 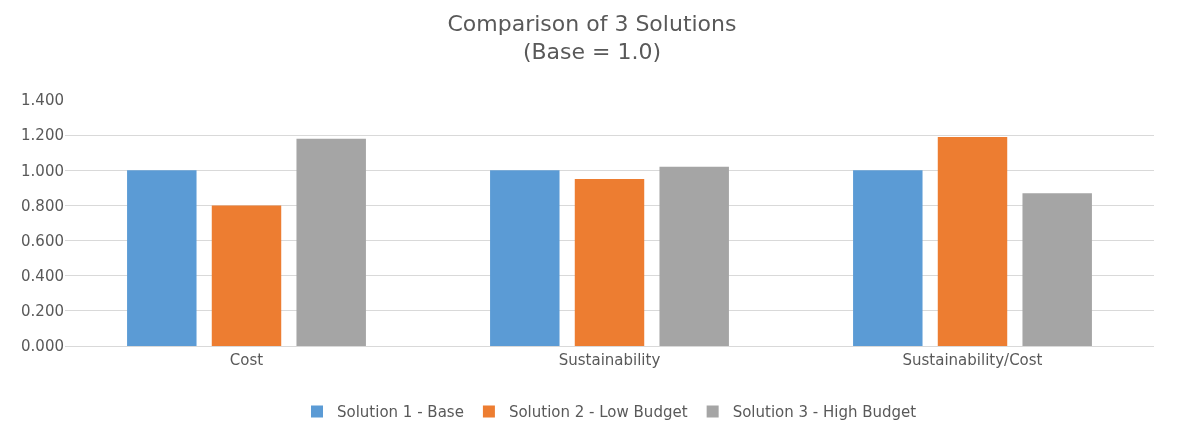 I want to click on y-tick-label: 0.800, so click(x=42, y=205).